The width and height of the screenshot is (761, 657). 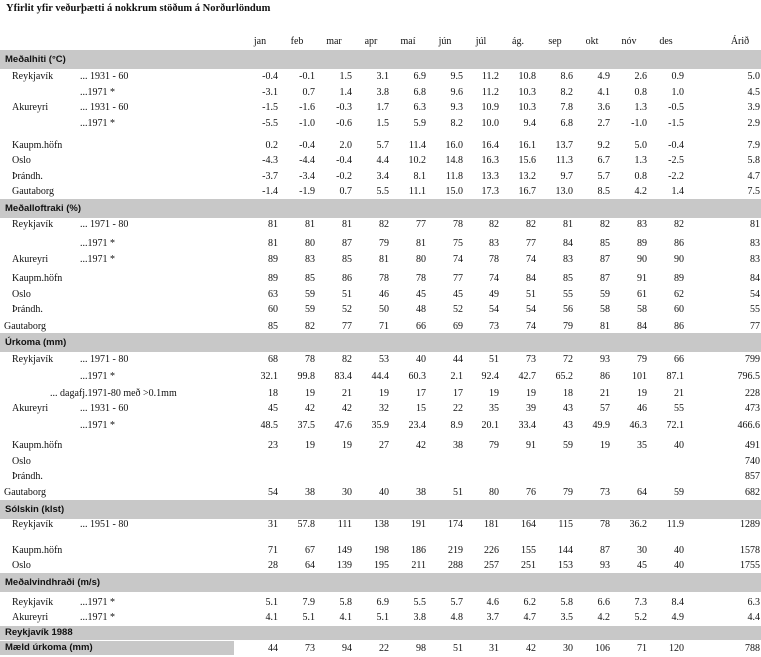 What do you see at coordinates (53, 582) in the screenshot?
I see `section-title: Meðalvindhraði (m/s)` at bounding box center [53, 582].